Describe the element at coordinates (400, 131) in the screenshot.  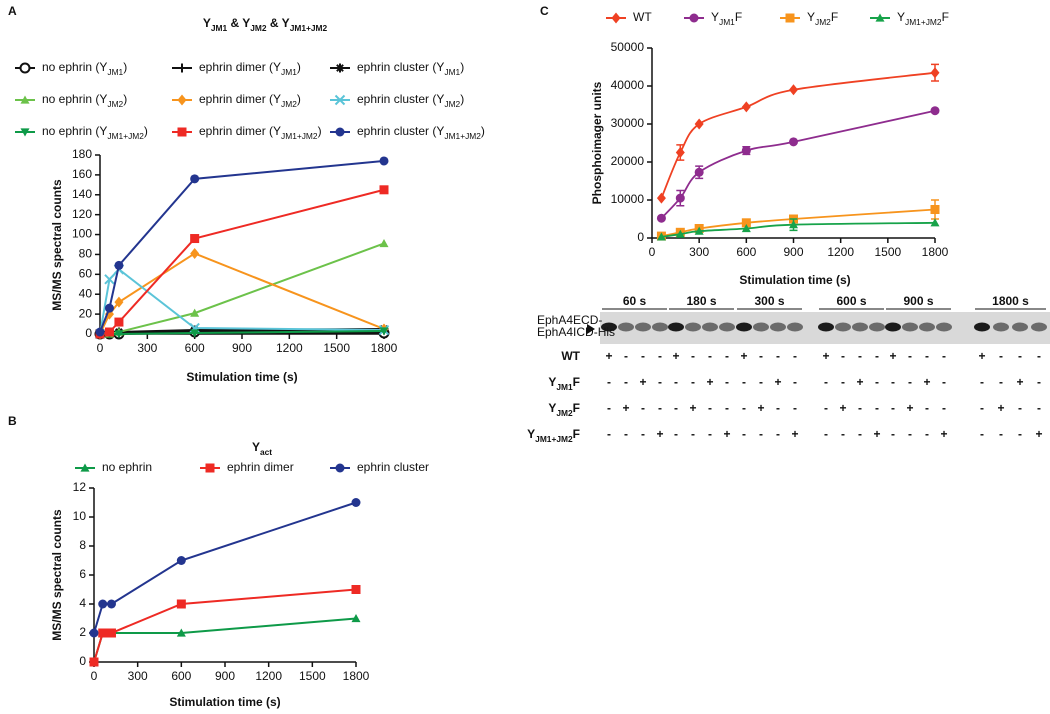
I see `text-part: ephrin cluster (Y` at that location.